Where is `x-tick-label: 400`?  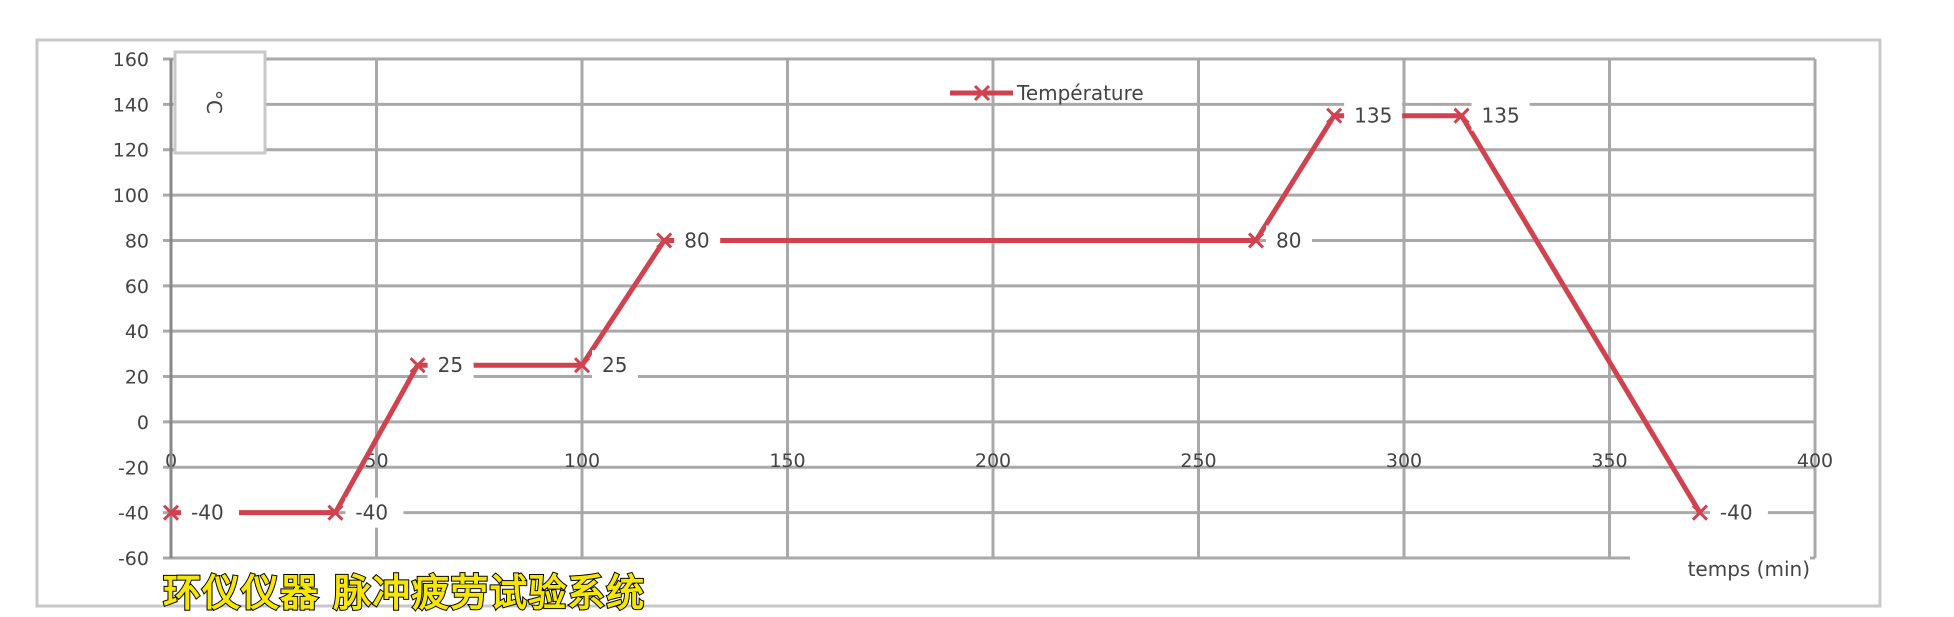 x-tick-label: 400 is located at coordinates (1815, 461).